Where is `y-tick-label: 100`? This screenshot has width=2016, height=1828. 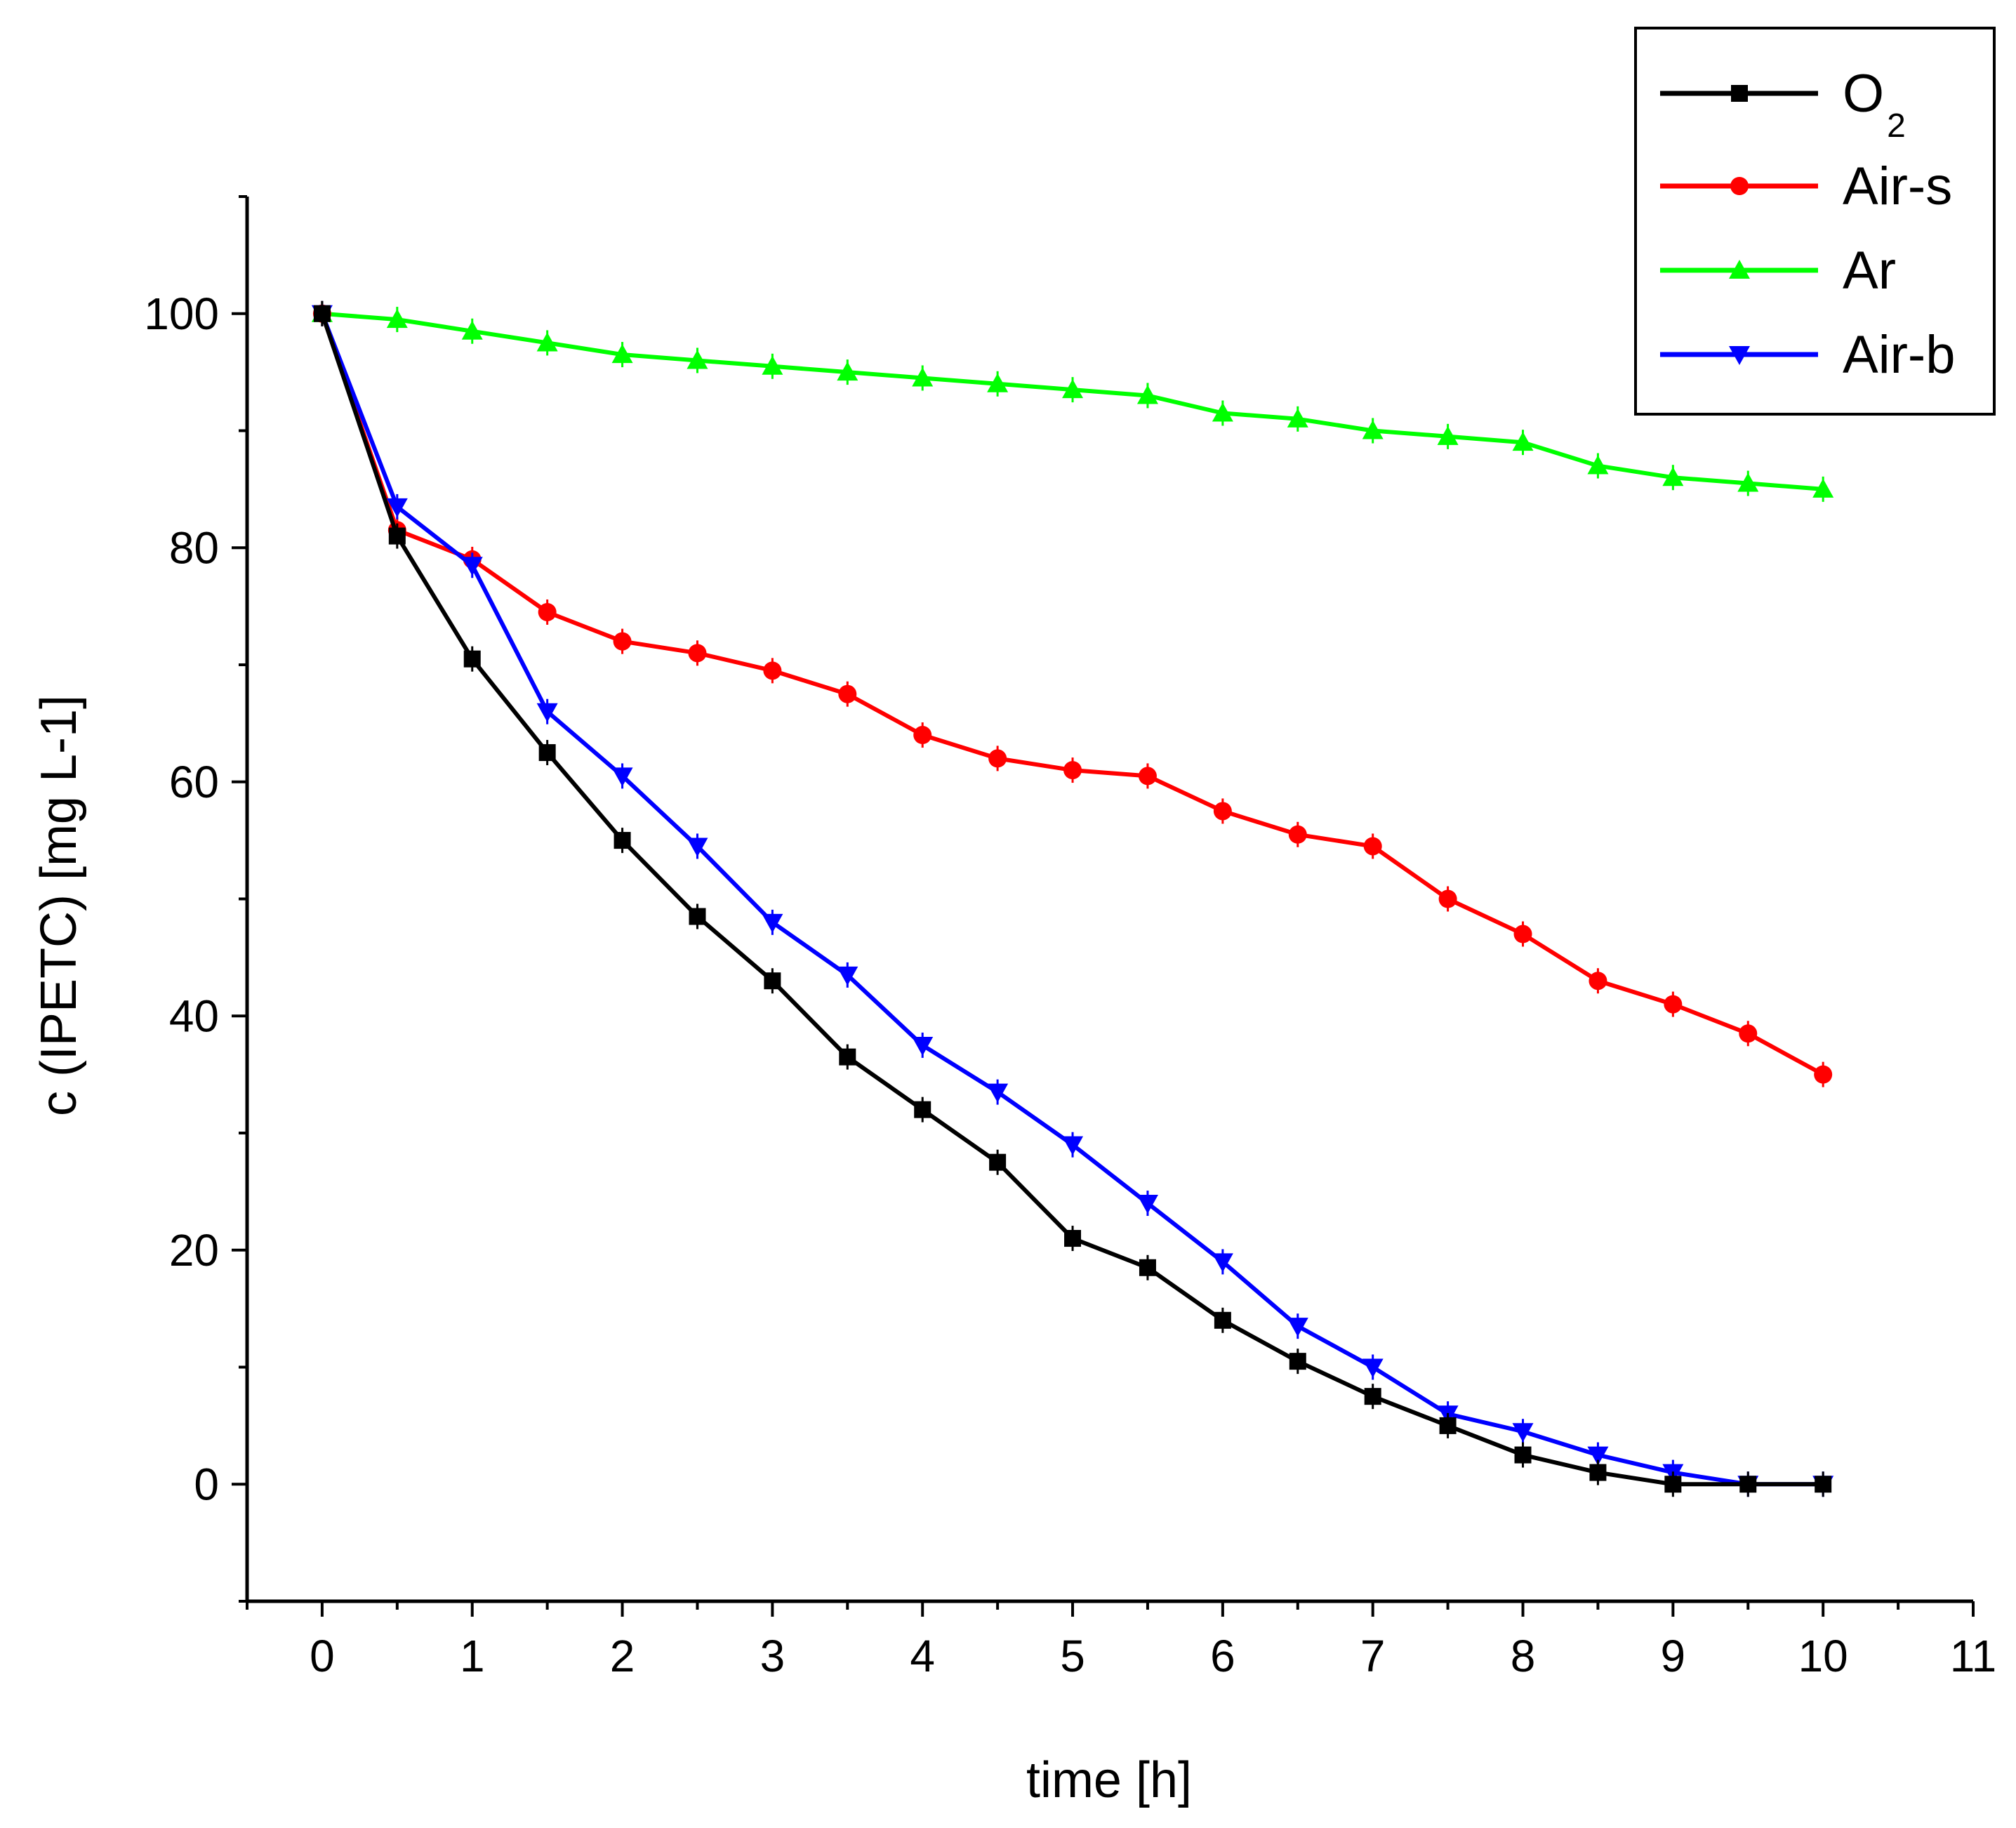
y-tick-label: 100 is located at coordinates (181, 314).